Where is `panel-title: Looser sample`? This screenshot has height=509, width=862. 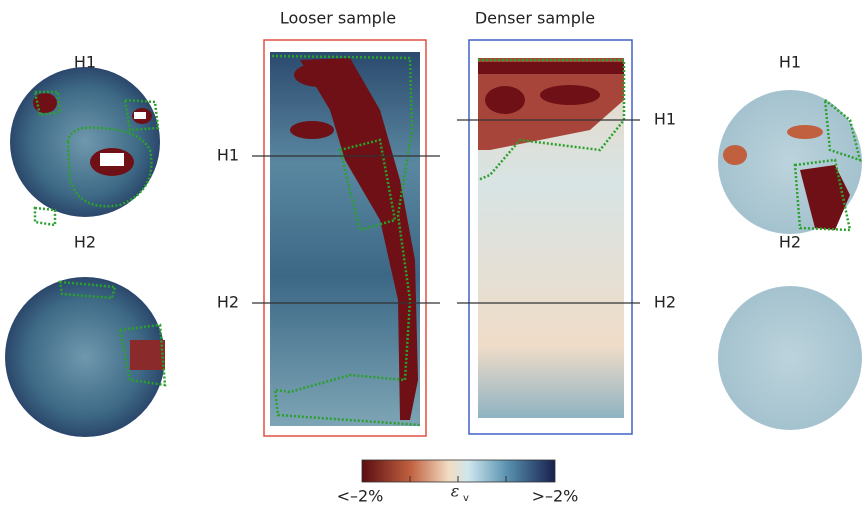
panel-title: Looser sample is located at coordinates (338, 18).